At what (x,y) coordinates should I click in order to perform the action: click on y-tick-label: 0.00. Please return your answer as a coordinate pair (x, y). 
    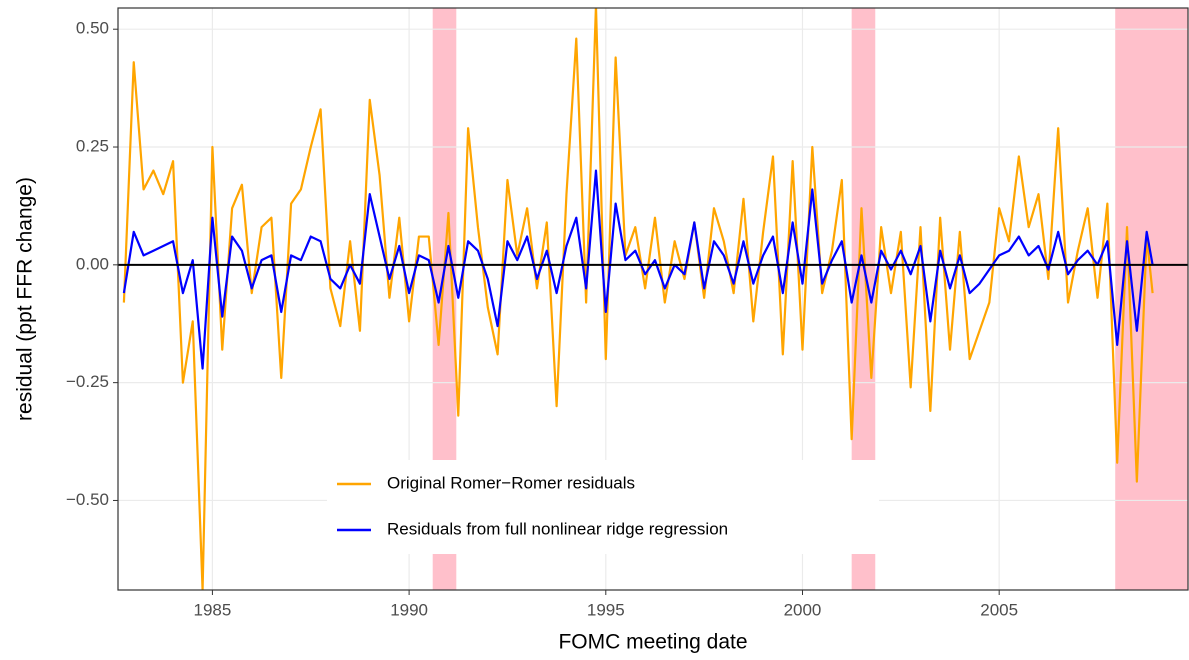
    Looking at the image, I should click on (92, 263).